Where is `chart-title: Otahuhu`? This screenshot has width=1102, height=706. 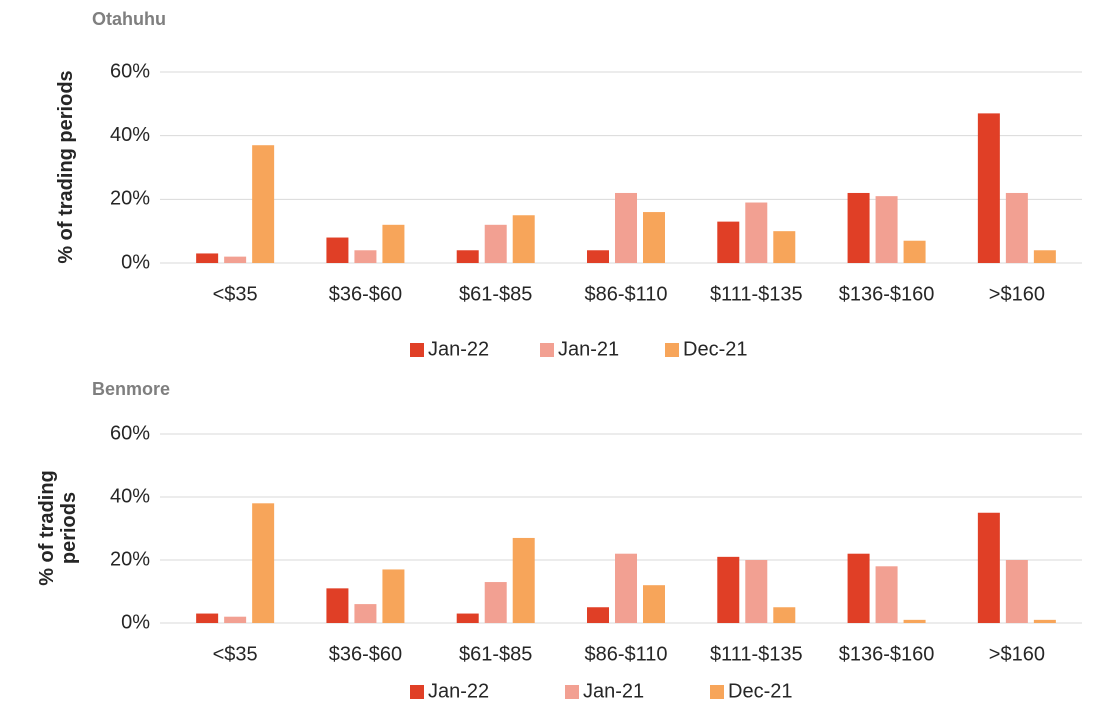 chart-title: Otahuhu is located at coordinates (129, 19).